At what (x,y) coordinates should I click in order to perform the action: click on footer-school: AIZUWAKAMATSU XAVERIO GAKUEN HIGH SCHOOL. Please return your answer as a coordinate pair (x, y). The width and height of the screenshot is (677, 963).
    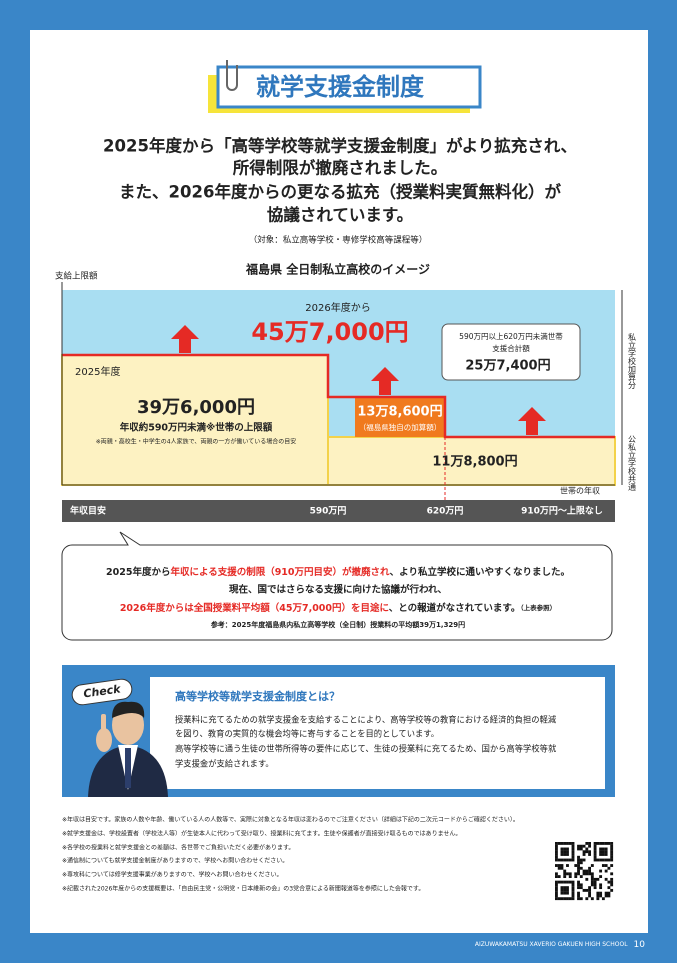
    Looking at the image, I should click on (551, 944).